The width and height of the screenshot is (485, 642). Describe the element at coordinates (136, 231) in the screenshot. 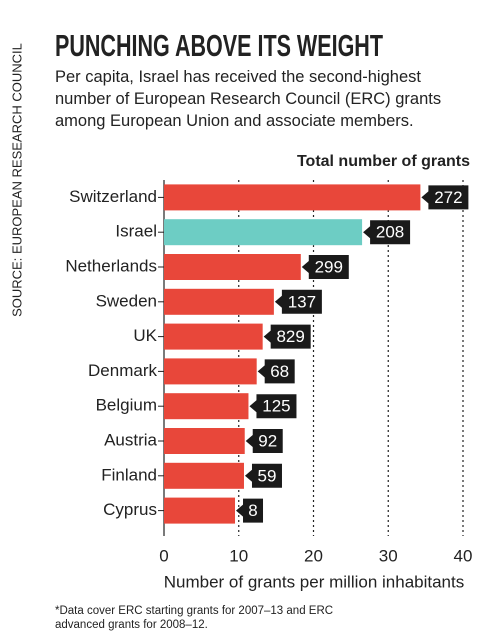

I see `y-tick-label: Israel` at that location.